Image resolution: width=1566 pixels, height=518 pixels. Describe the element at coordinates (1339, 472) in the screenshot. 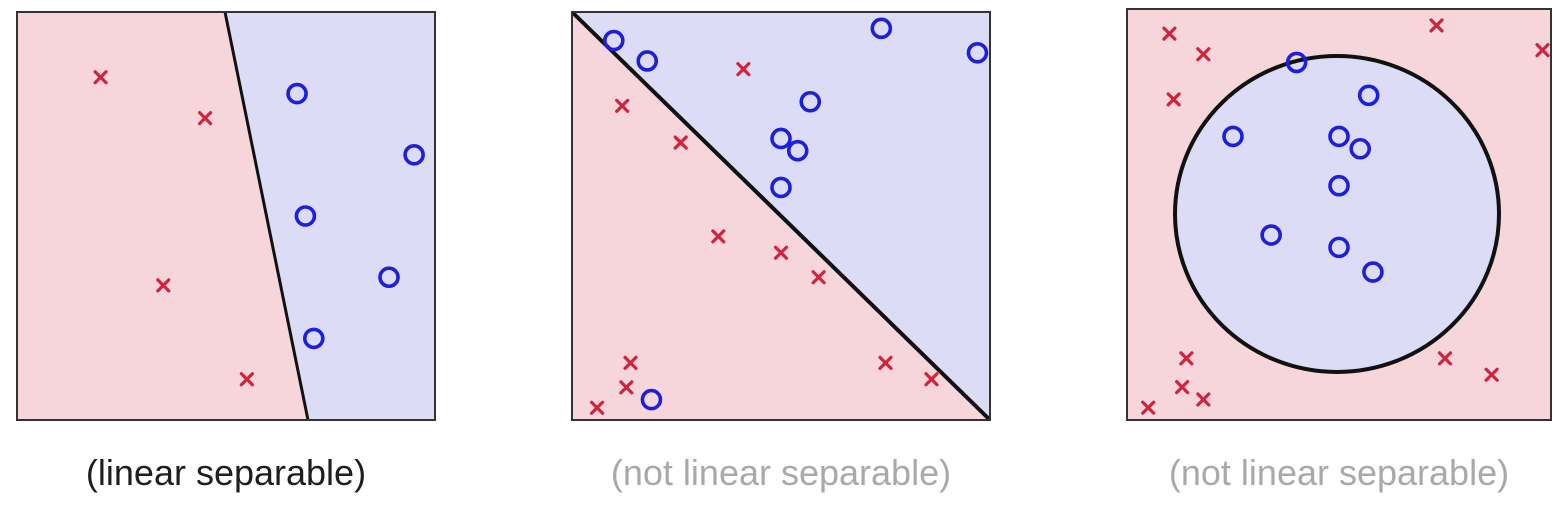

I see `caption-not-linear-separable-circle: (not linear separable)` at that location.